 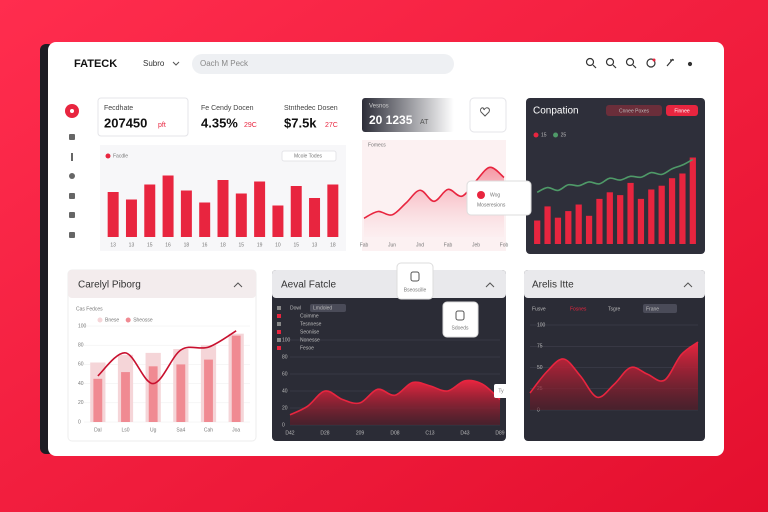 I want to click on kpi-unit: pft, so click(x=162, y=125).